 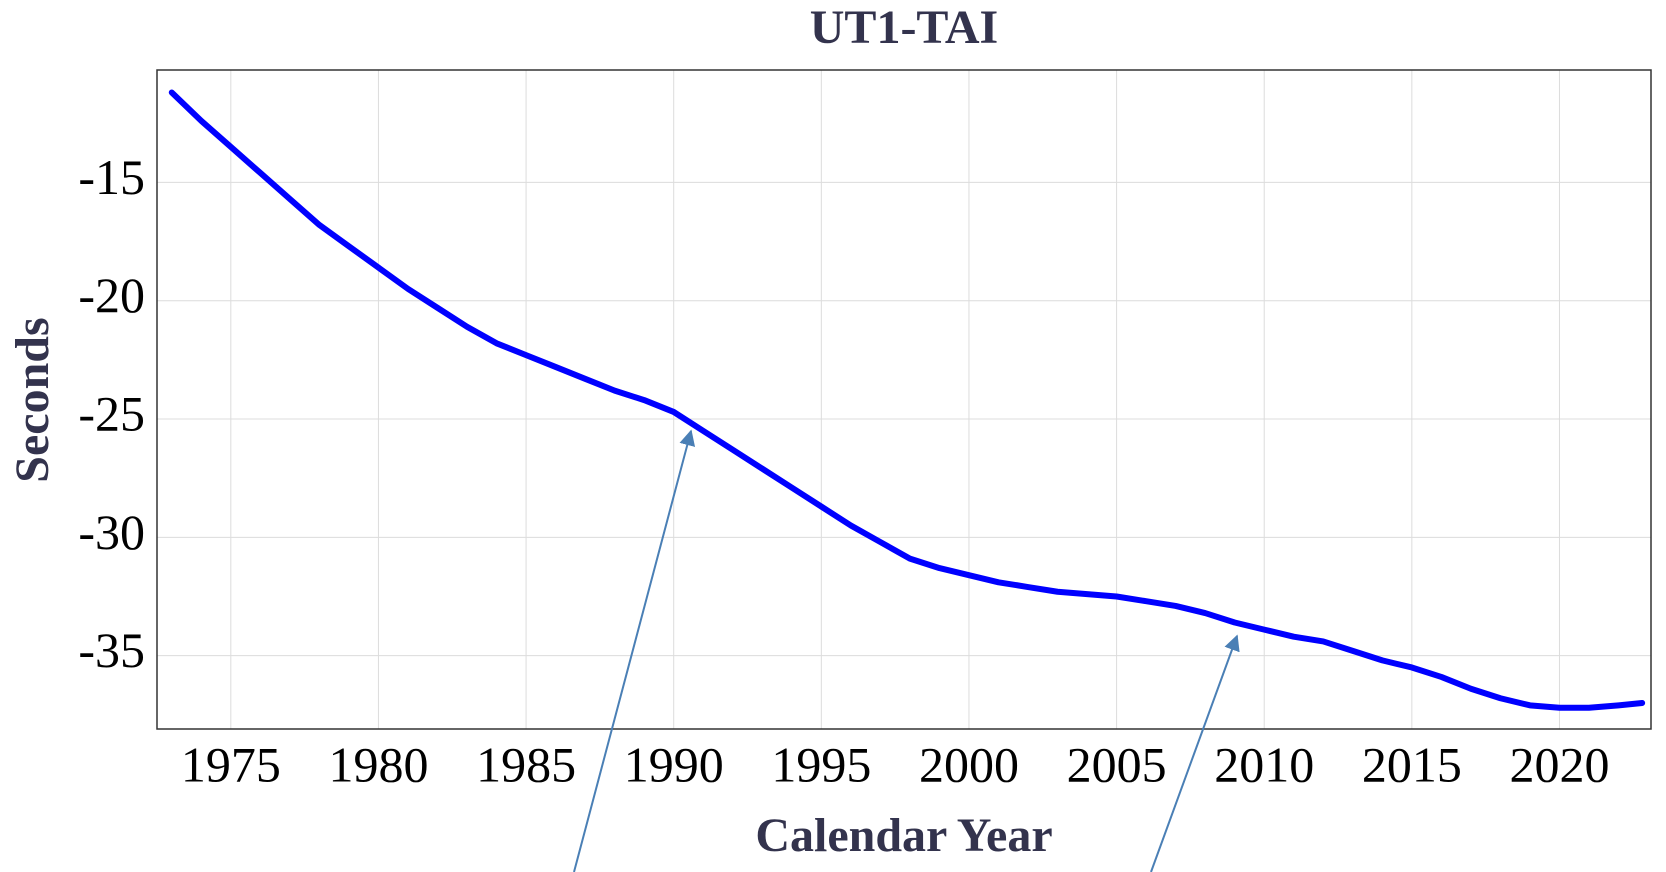 What do you see at coordinates (111, 177) in the screenshot?
I see `y-tick-label: -15` at bounding box center [111, 177].